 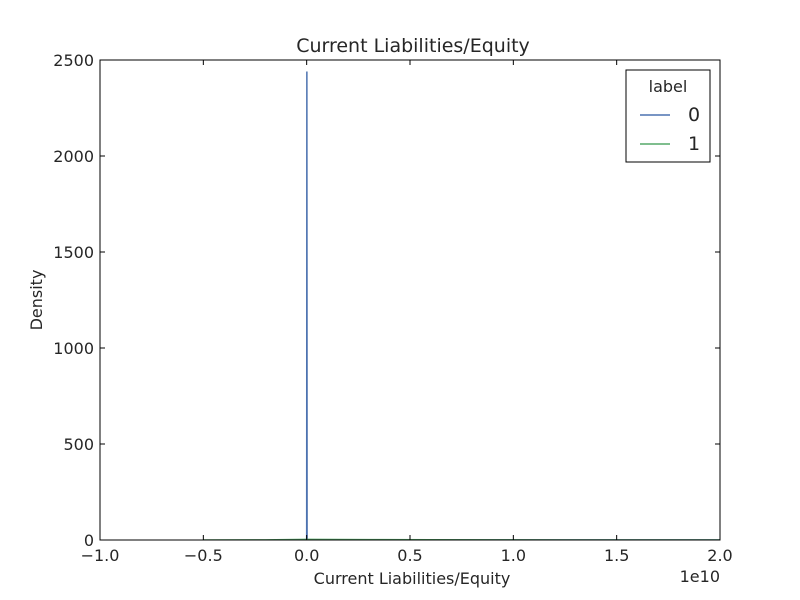 What do you see at coordinates (73, 348) in the screenshot?
I see `y-tick-label: 1000` at bounding box center [73, 348].